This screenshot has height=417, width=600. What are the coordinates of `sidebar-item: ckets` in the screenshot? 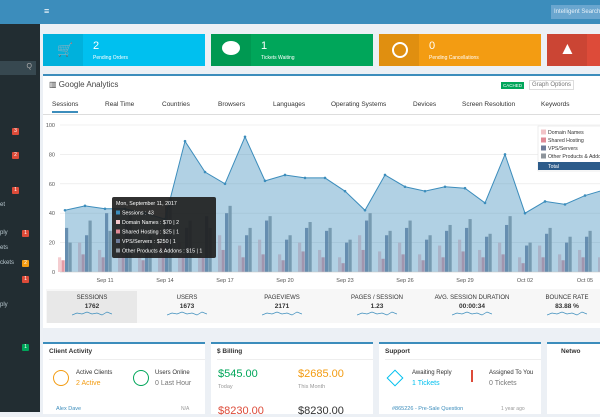 It's located at (7, 263).